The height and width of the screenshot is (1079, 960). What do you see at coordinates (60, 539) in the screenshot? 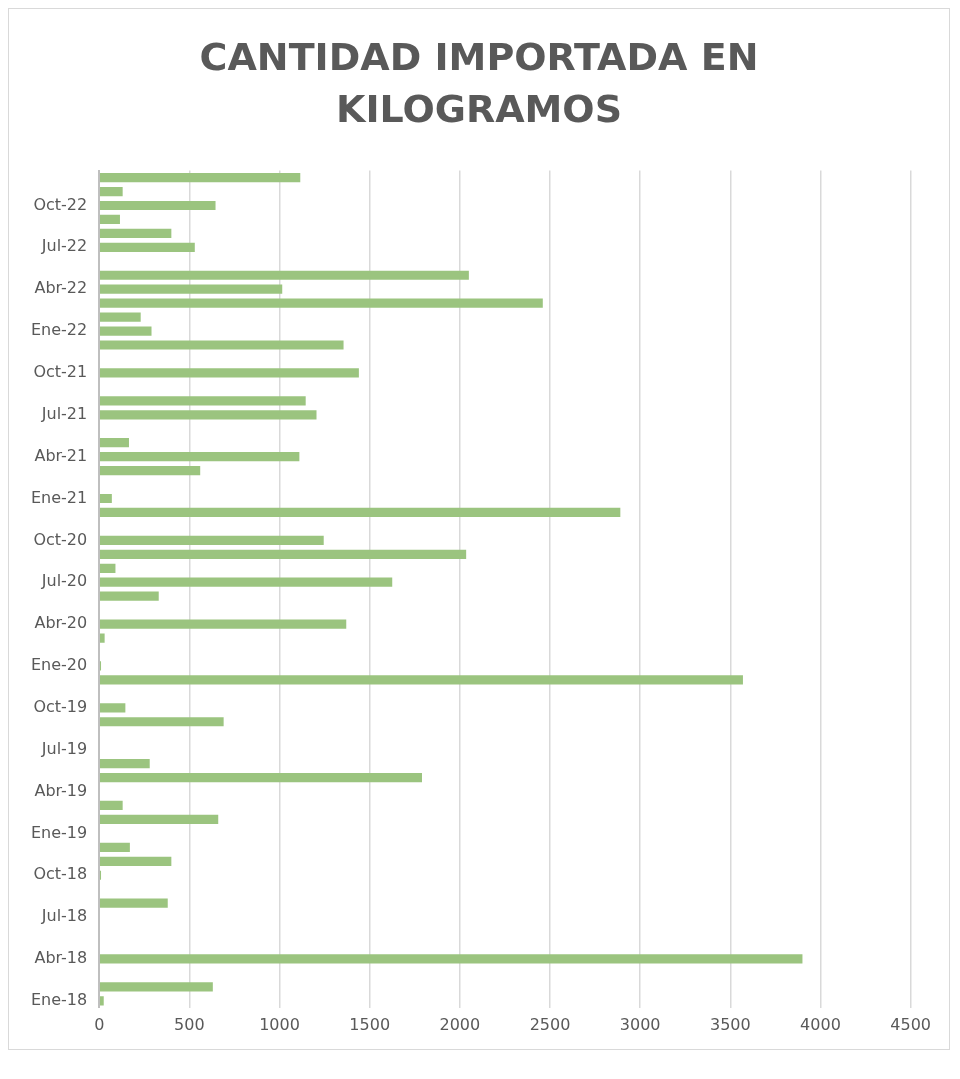
I see `y-tick-label: Oct-20` at bounding box center [60, 539].